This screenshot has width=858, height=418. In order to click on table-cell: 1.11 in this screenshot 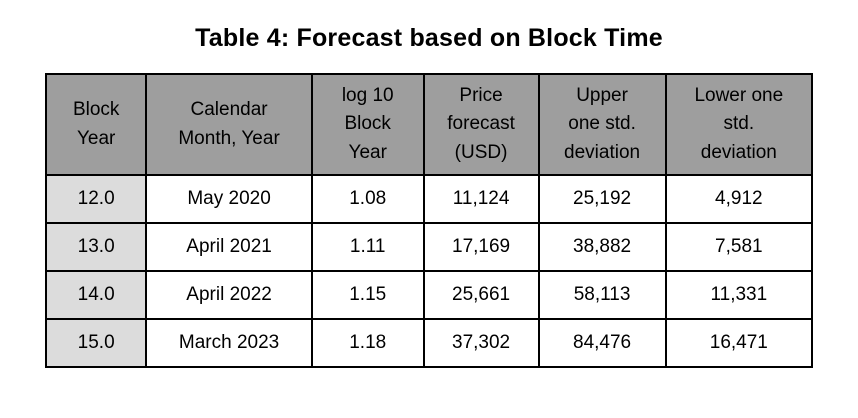, I will do `click(367, 247)`.